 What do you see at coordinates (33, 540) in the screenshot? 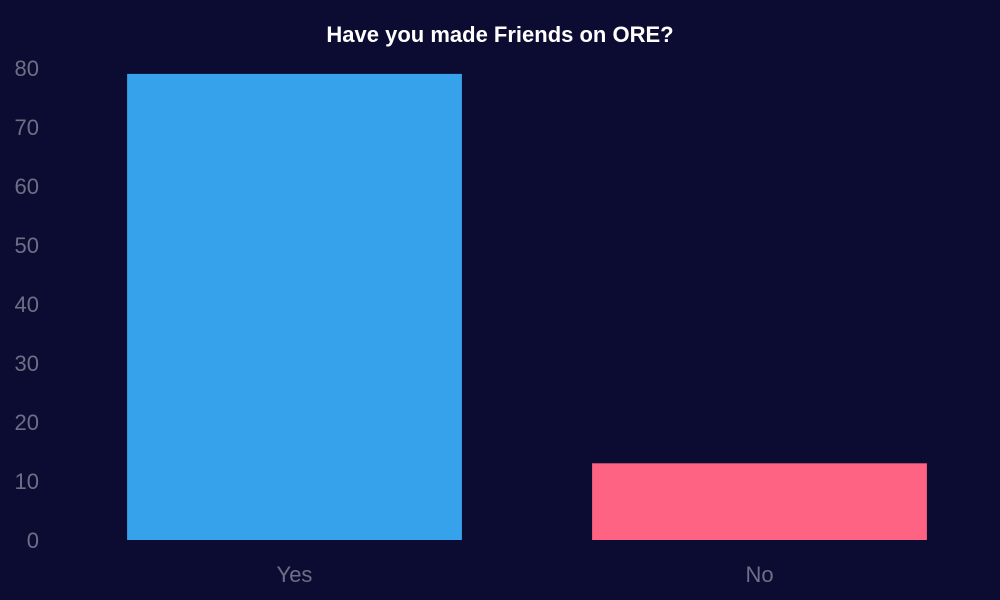
I see `y-tick-label: 0` at bounding box center [33, 540].